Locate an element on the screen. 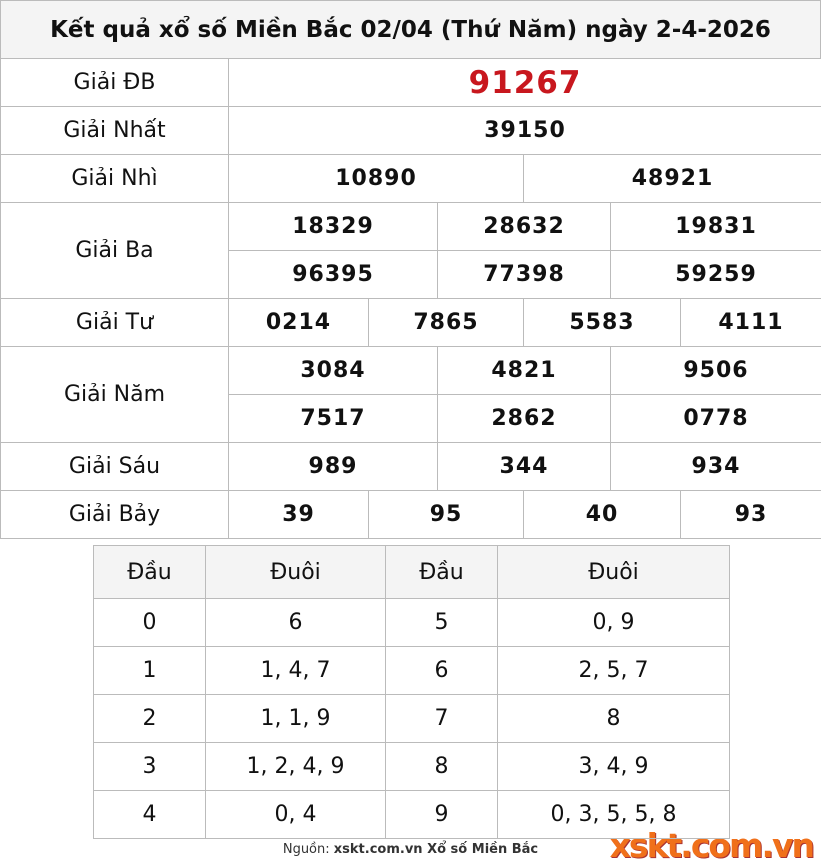  prize-number: 344 is located at coordinates (524, 466).